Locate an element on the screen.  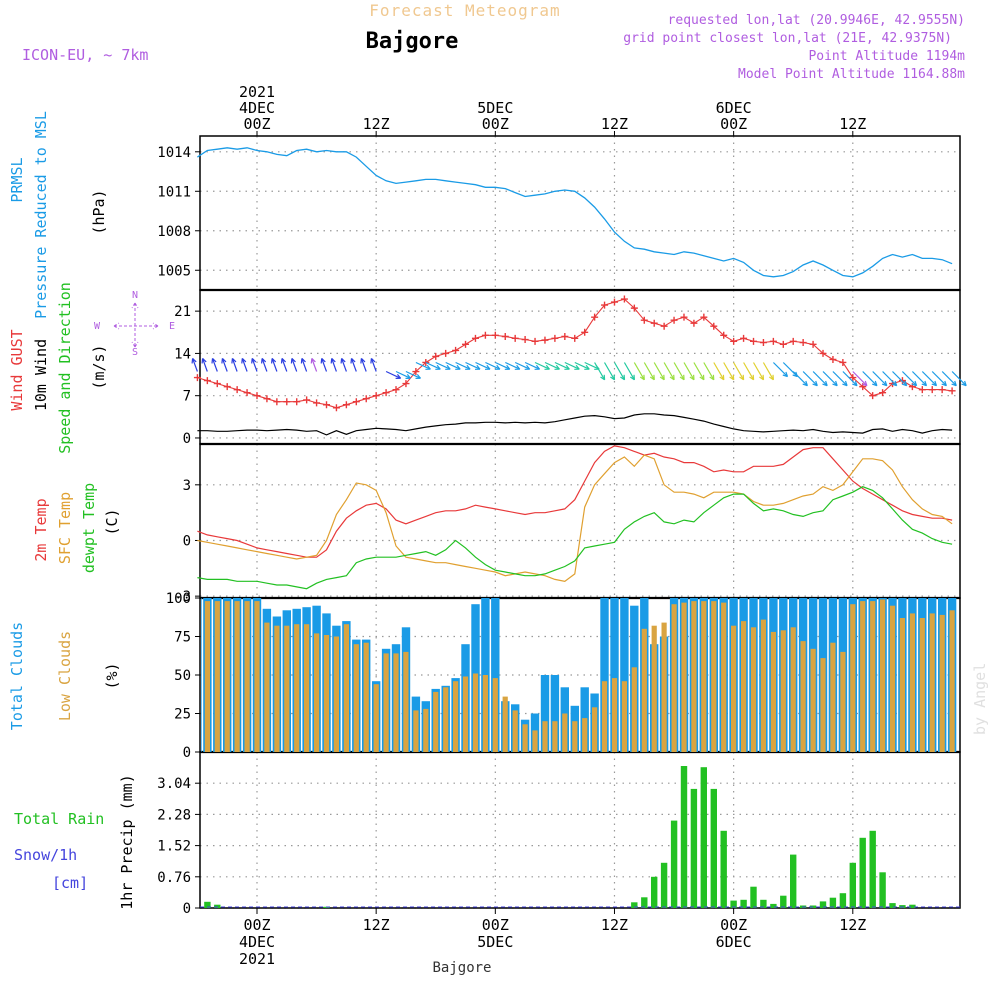
footer-location: Bajgore is located at coordinates (461, 968).